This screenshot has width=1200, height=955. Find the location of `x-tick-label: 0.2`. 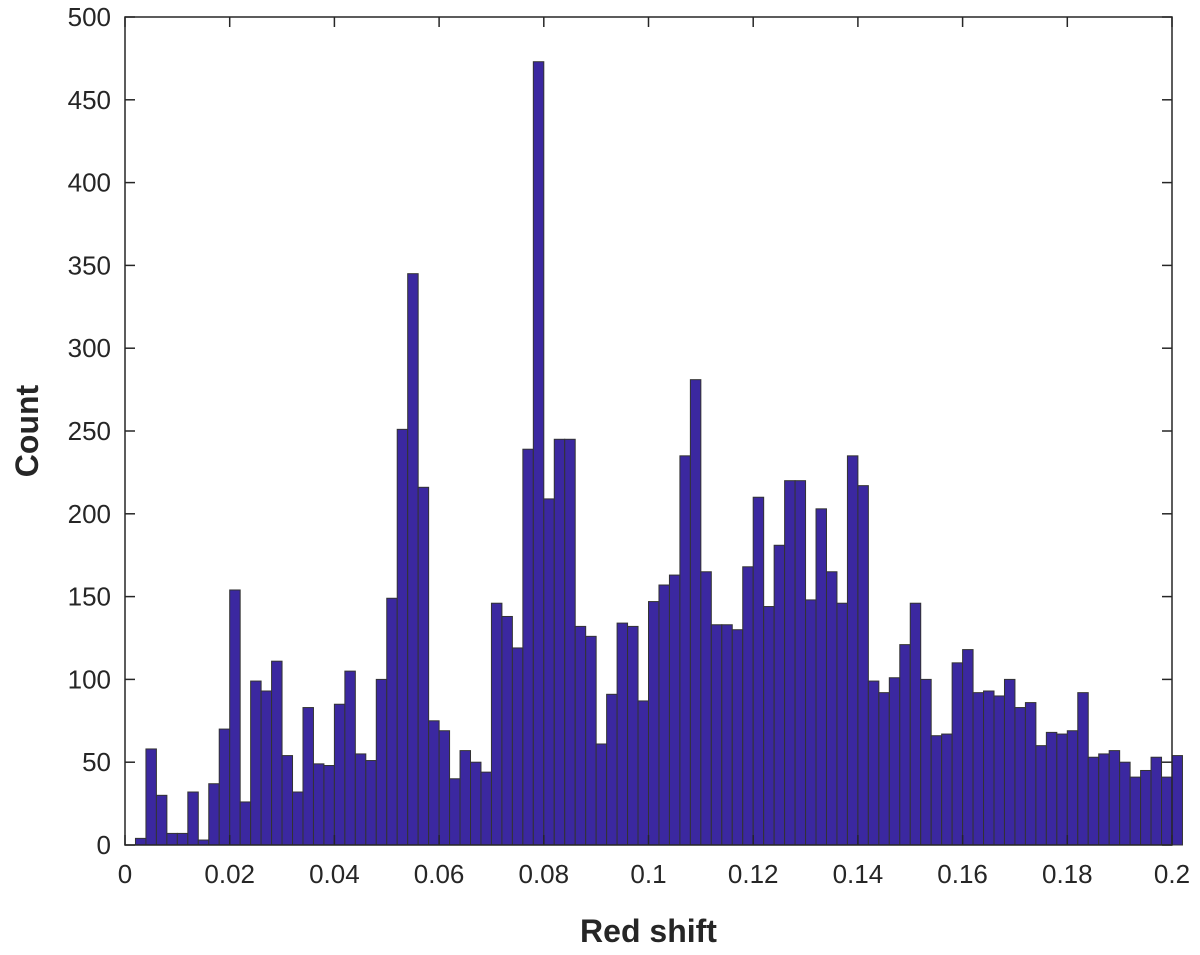

x-tick-label: 0.2 is located at coordinates (1172, 874).